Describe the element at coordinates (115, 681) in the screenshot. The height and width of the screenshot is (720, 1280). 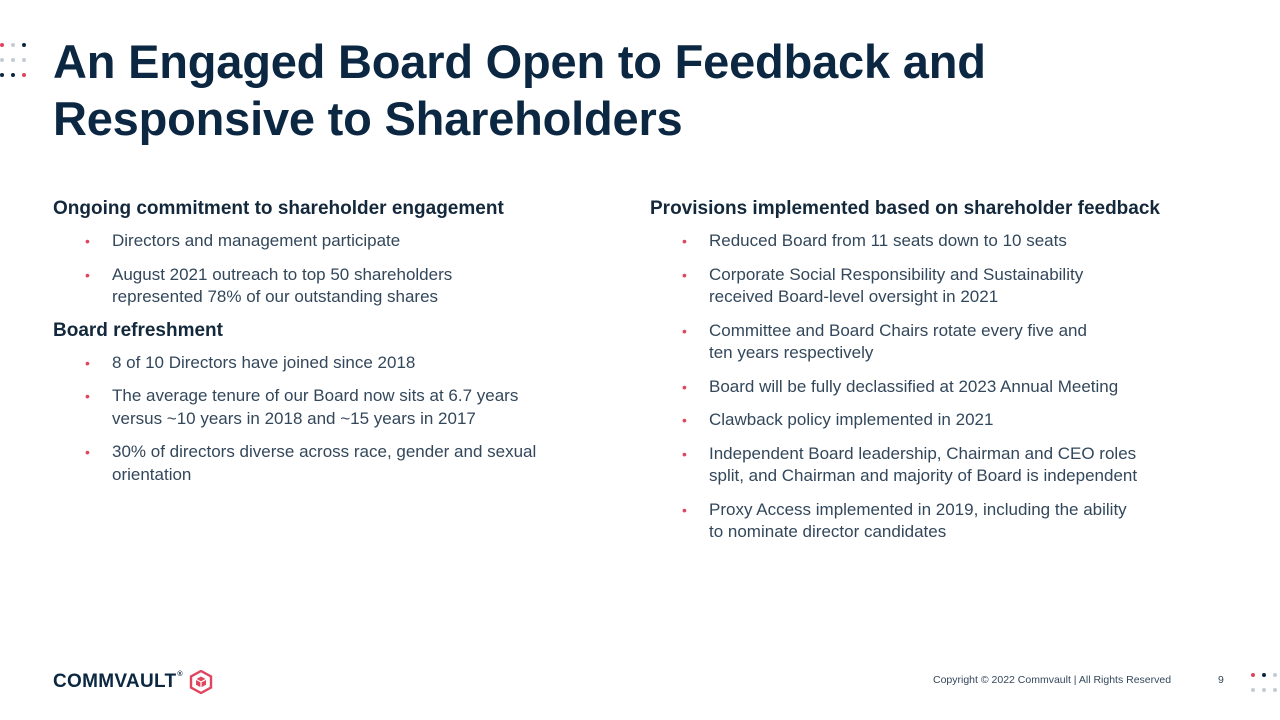
I see `logo-wordmark-text: COMMVAULT` at that location.